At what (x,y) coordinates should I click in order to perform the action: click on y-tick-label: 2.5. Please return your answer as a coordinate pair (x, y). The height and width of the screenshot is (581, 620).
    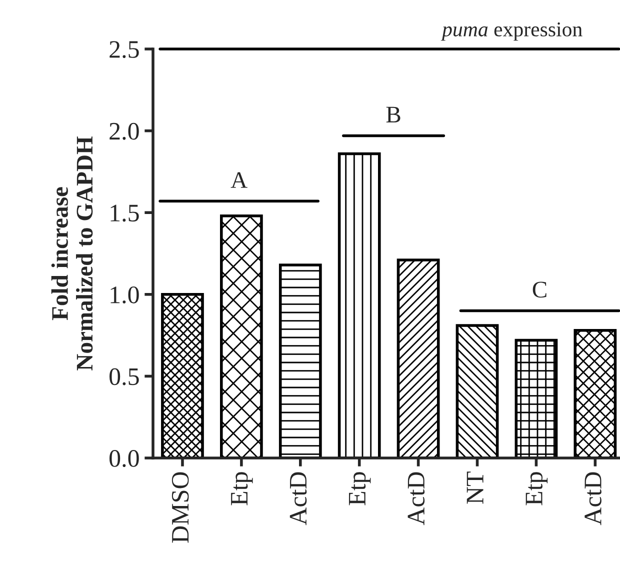
    Looking at the image, I should click on (124, 49).